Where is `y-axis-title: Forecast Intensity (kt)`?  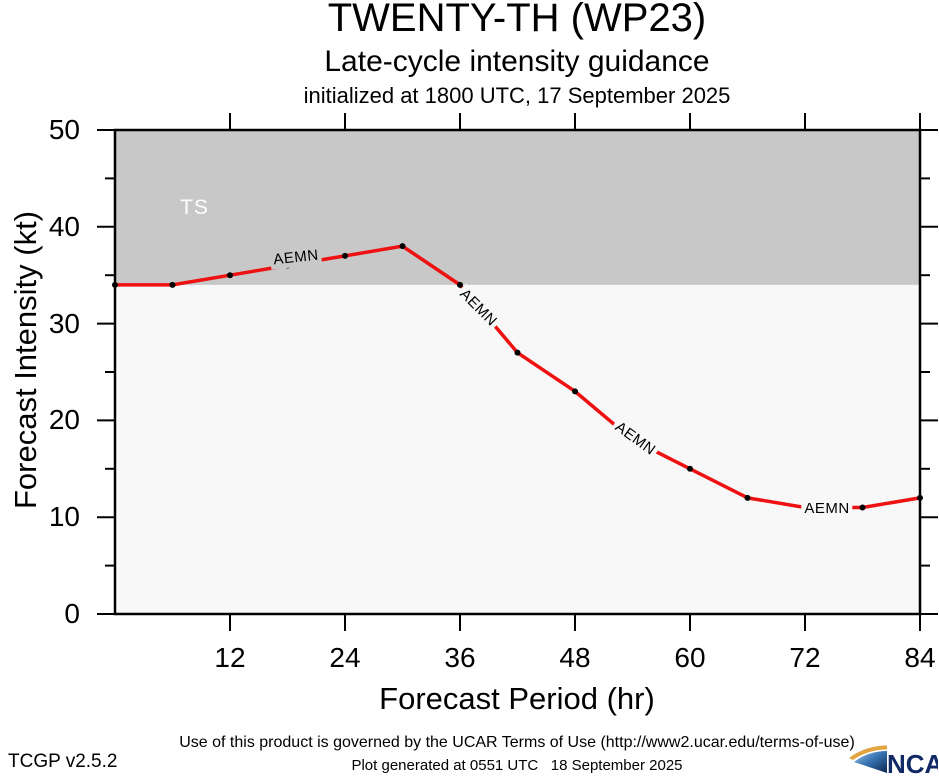 y-axis-title: Forecast Intensity (kt) is located at coordinates (25, 360).